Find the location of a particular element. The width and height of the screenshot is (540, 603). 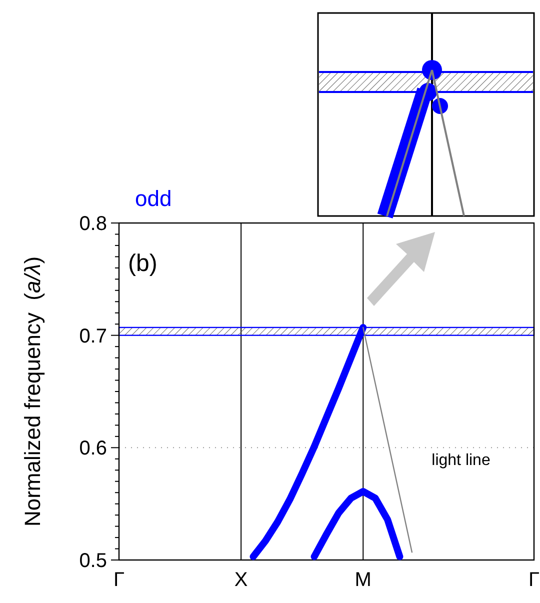

annotation: (b) is located at coordinates (143, 263).